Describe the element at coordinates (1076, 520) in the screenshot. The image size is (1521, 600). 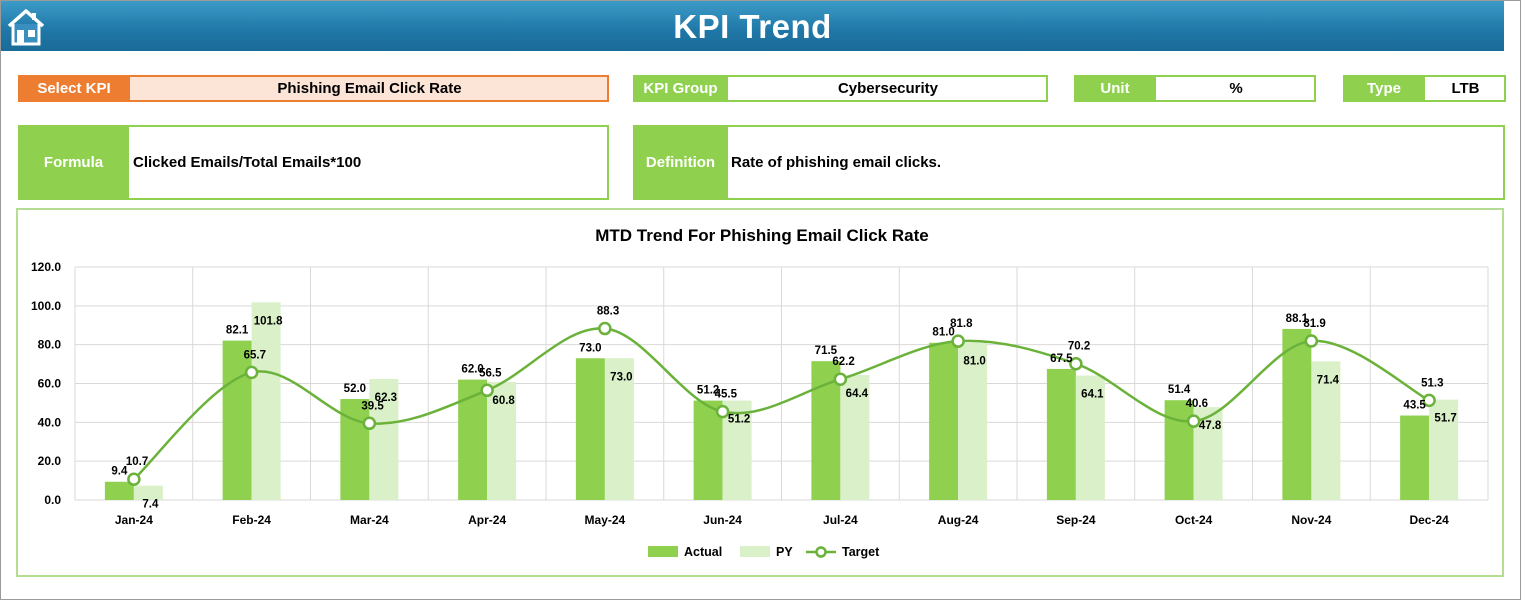
I see `x-tick-label: Sep-24` at that location.